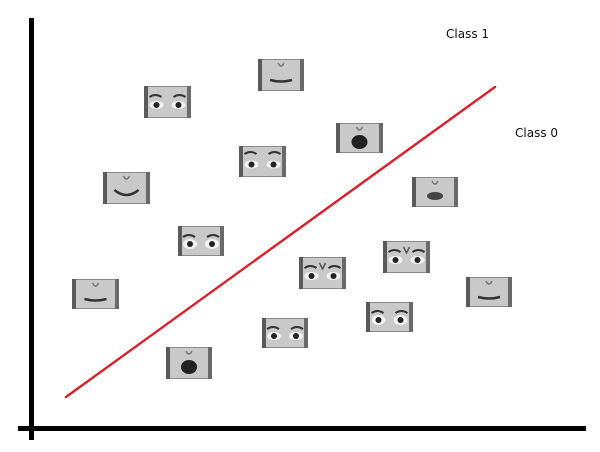 The image size is (600, 452). What do you see at coordinates (31, 229) in the screenshot?
I see `y-axis` at bounding box center [31, 229].